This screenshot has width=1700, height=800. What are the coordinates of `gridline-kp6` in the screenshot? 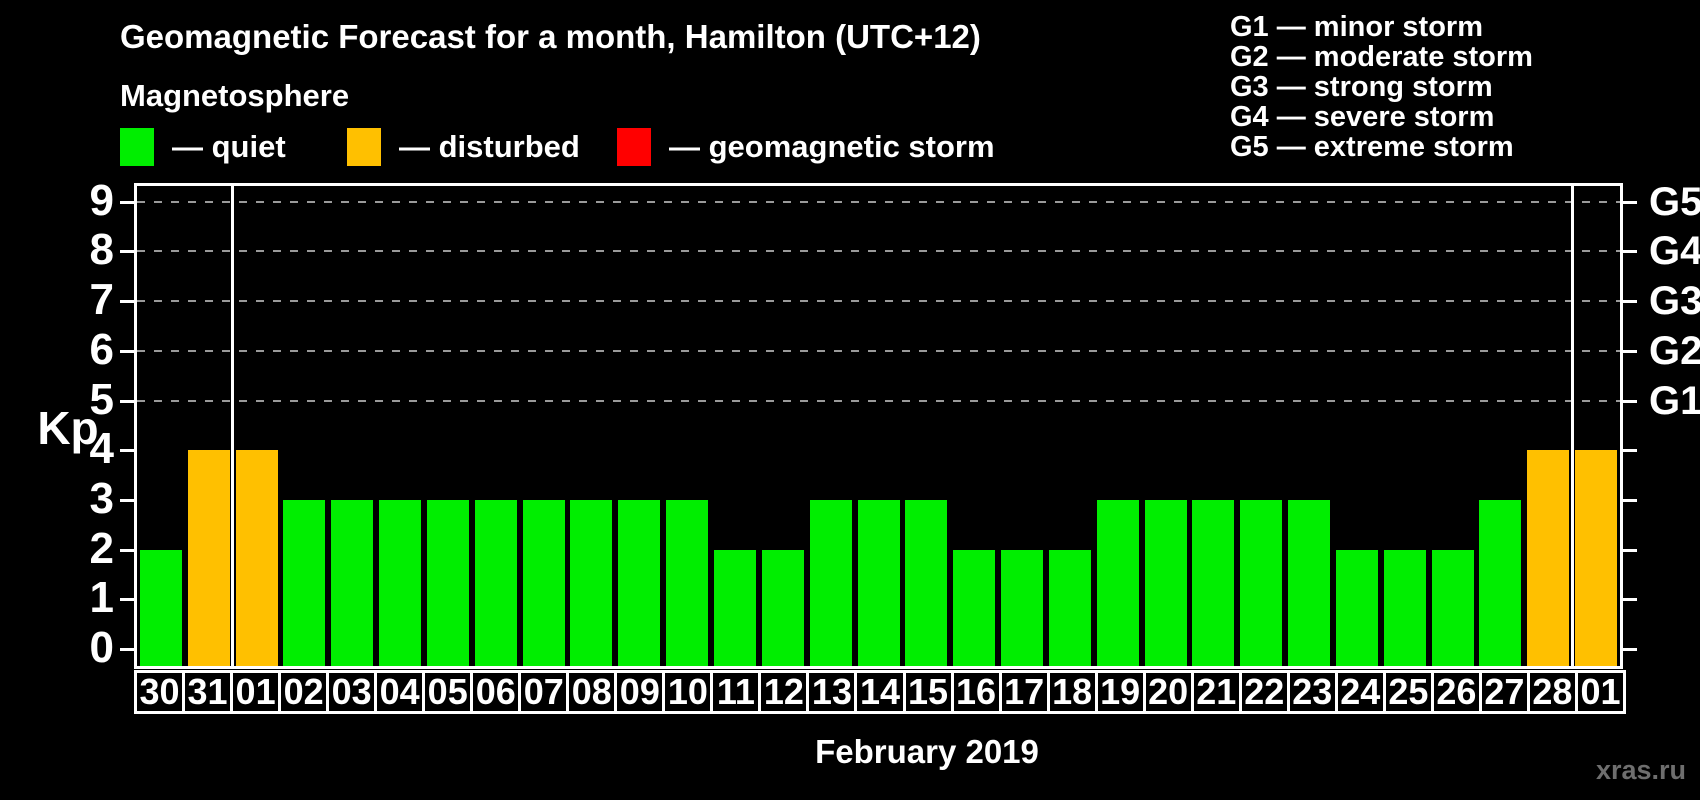 It's located at (878, 350).